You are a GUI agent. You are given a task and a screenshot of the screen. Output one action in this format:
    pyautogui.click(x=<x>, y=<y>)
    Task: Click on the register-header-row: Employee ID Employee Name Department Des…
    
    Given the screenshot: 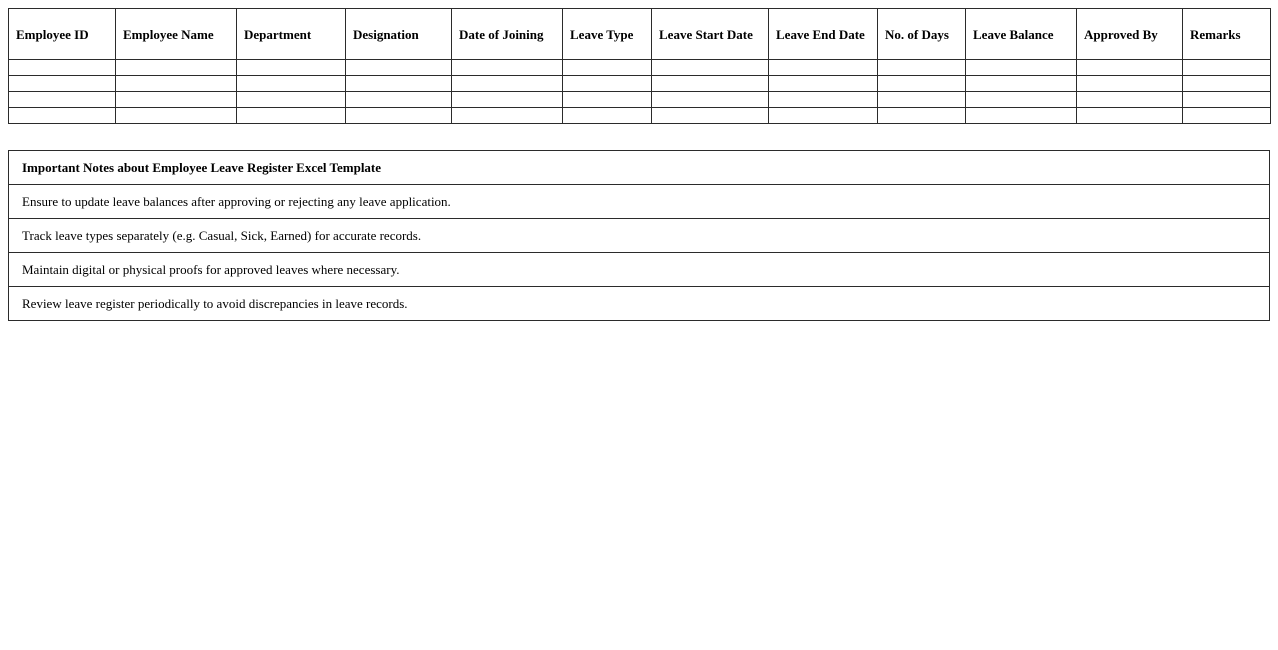 What is the action you would take?
    pyautogui.click(x=639, y=34)
    